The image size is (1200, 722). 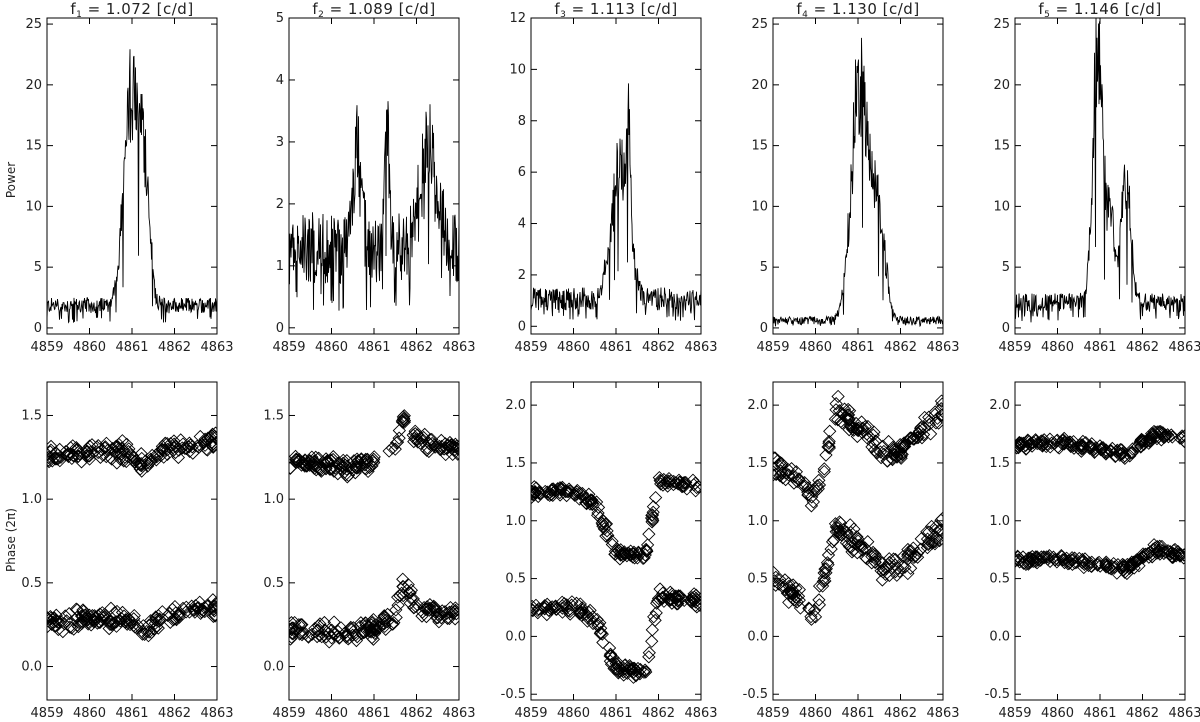 What do you see at coordinates (1006, 267) in the screenshot?
I see `y-tick-label: 5` at bounding box center [1006, 267].